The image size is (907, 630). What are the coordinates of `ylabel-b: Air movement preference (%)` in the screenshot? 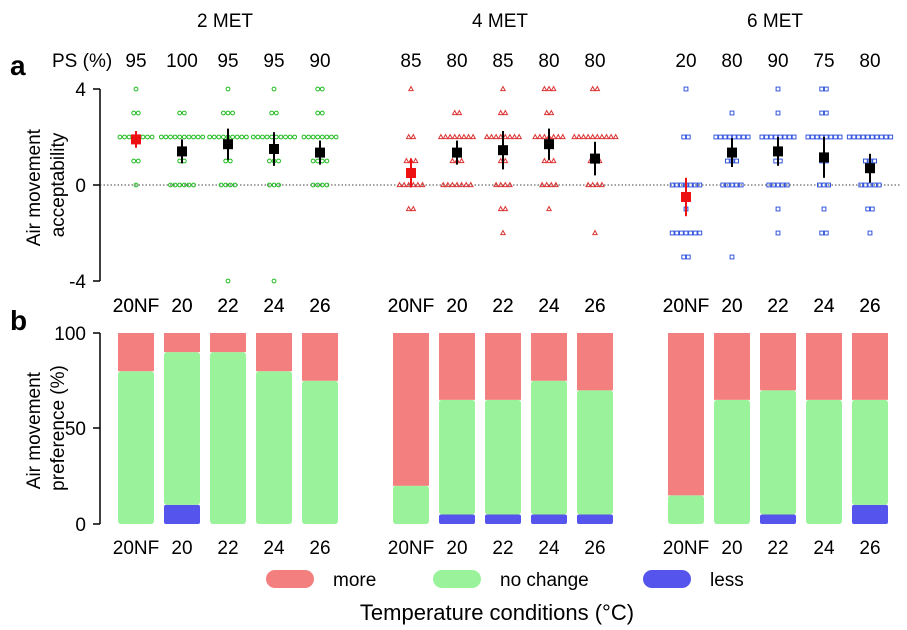 It's located at (46, 428).